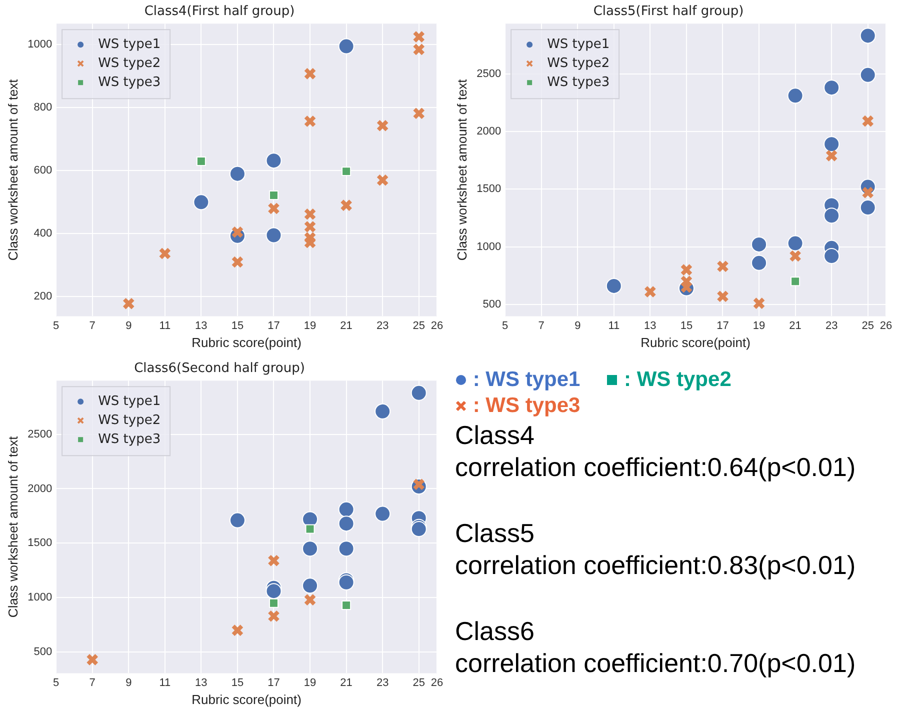 Image resolution: width=898 pixels, height=715 pixels. What do you see at coordinates (12, 527) in the screenshot?
I see `y-axis-title: Class worksheet amount of text` at bounding box center [12, 527].